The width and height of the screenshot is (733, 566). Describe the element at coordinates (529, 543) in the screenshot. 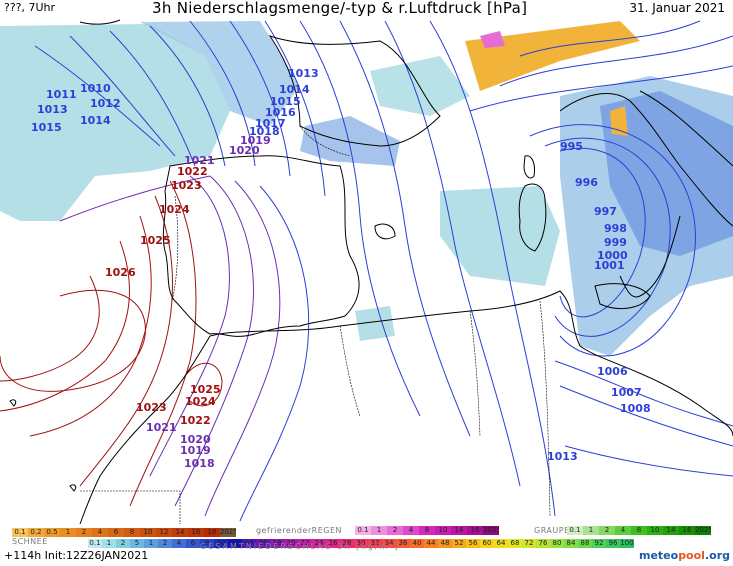

I see `total-precip-scale-cell: 72` at that location.